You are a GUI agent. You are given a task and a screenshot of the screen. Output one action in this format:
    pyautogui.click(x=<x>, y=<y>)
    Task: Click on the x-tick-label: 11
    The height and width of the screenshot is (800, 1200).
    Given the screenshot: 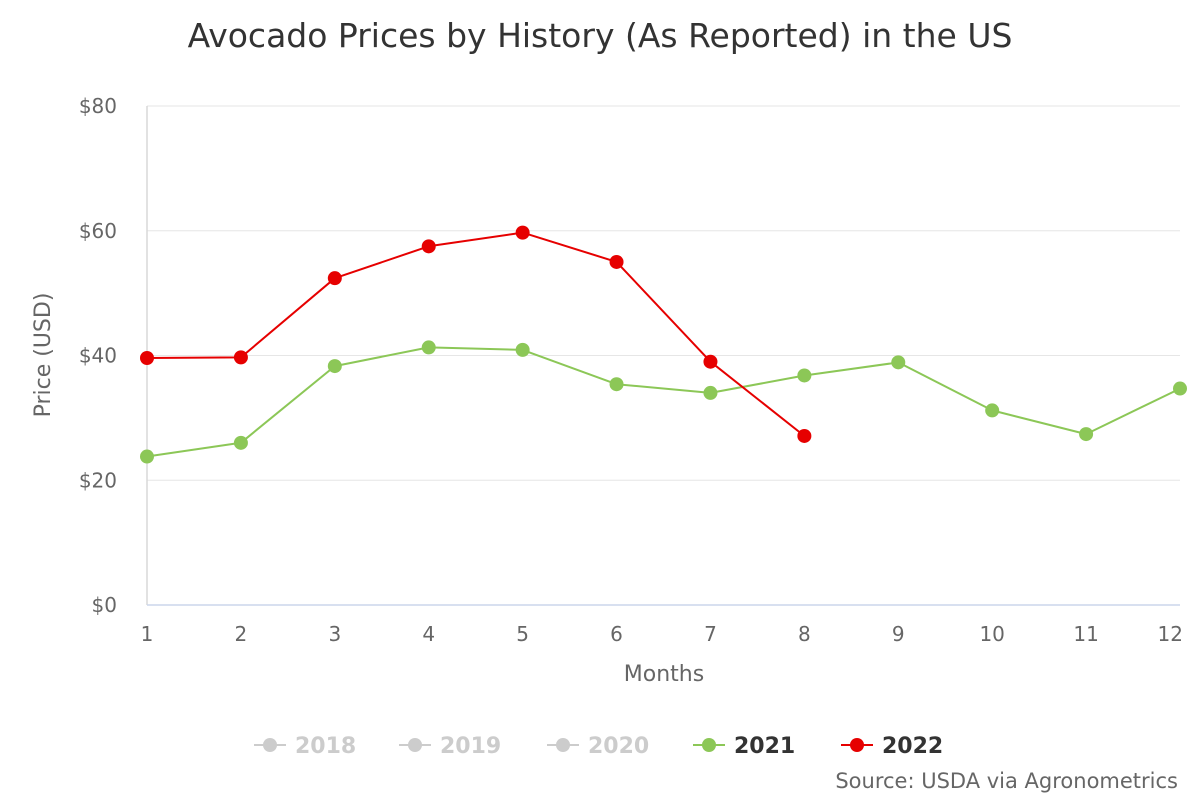 What is the action you would take?
    pyautogui.click(x=1085, y=634)
    